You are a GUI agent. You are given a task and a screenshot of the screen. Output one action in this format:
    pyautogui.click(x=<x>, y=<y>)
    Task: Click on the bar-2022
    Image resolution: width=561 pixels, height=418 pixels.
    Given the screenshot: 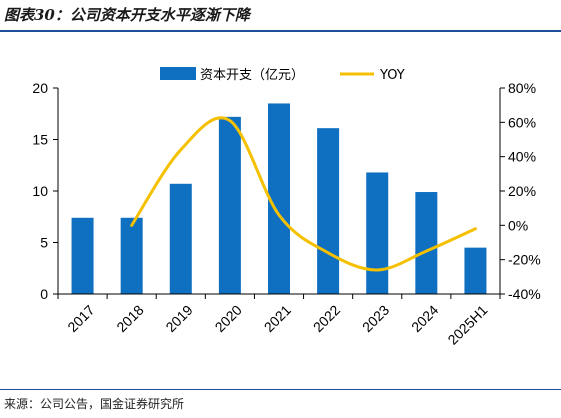 What is the action you would take?
    pyautogui.click(x=328, y=211)
    